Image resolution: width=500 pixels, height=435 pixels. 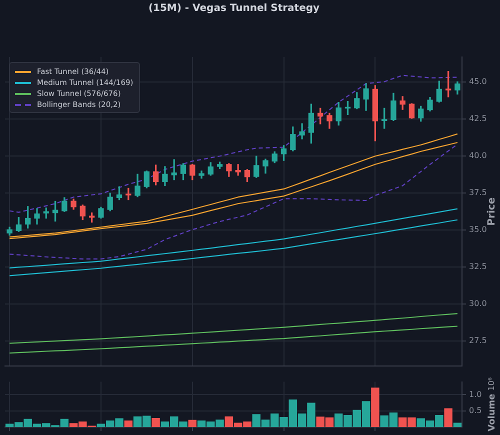 I want to click on y-tick-label: 45.0, so click(x=478, y=81).